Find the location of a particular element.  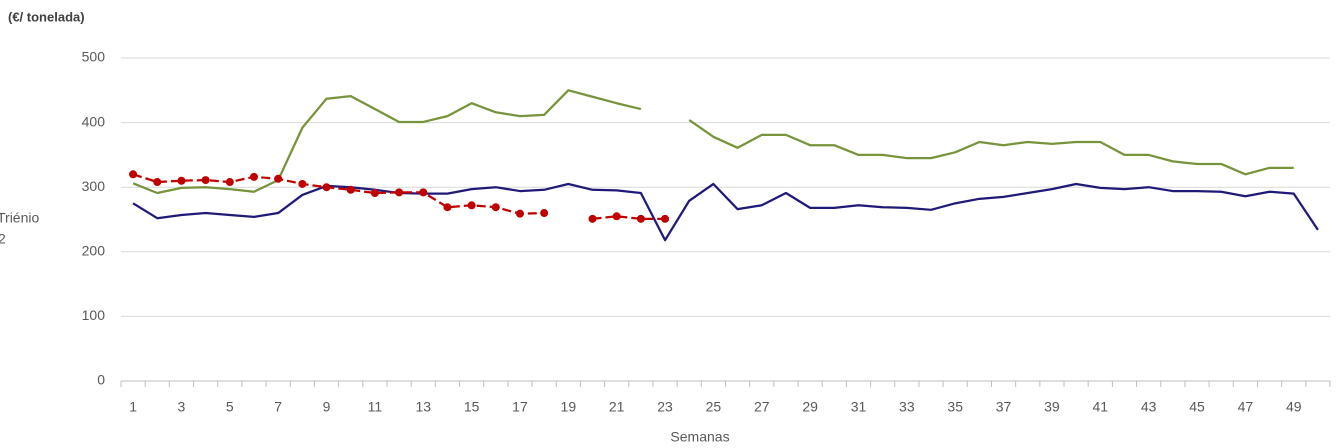

legend-fragment: 2 is located at coordinates (3, 239).